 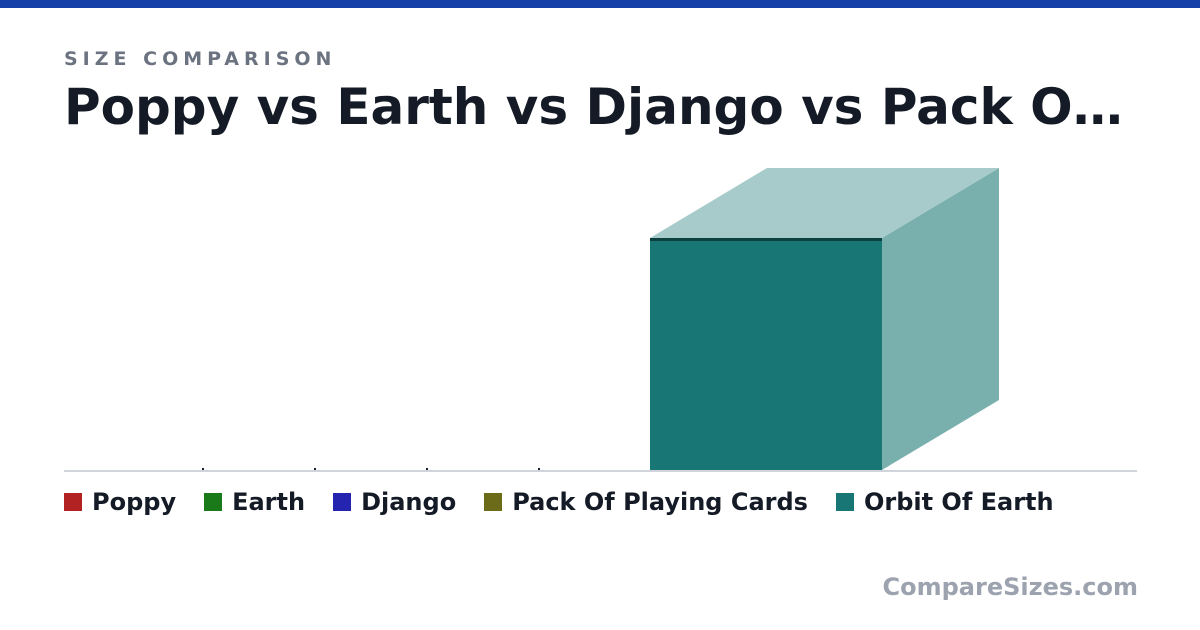 I want to click on legend-item-orbit-of-earth: Orbit Of Earth, so click(x=944, y=502).